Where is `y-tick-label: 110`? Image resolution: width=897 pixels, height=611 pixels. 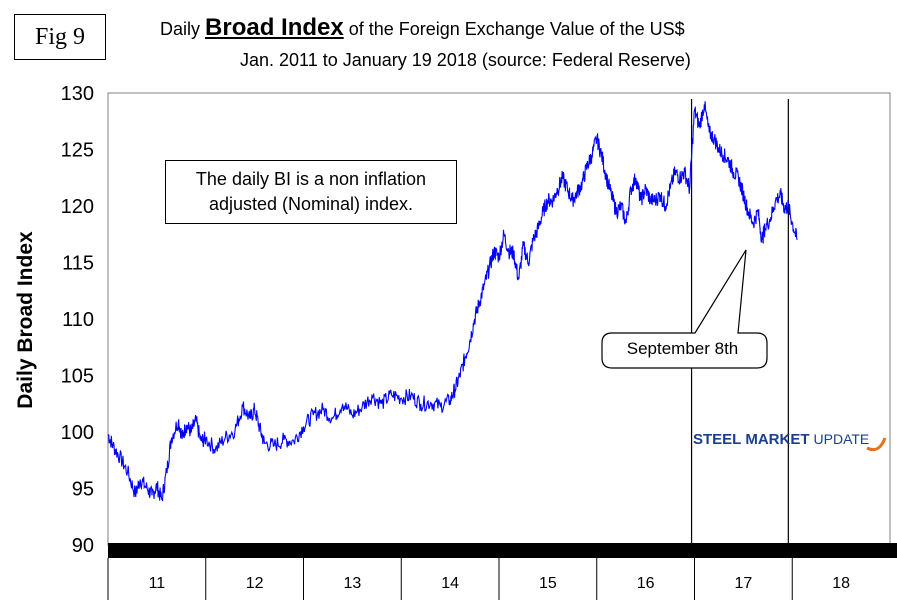
y-tick-label: 110 is located at coordinates (78, 320).